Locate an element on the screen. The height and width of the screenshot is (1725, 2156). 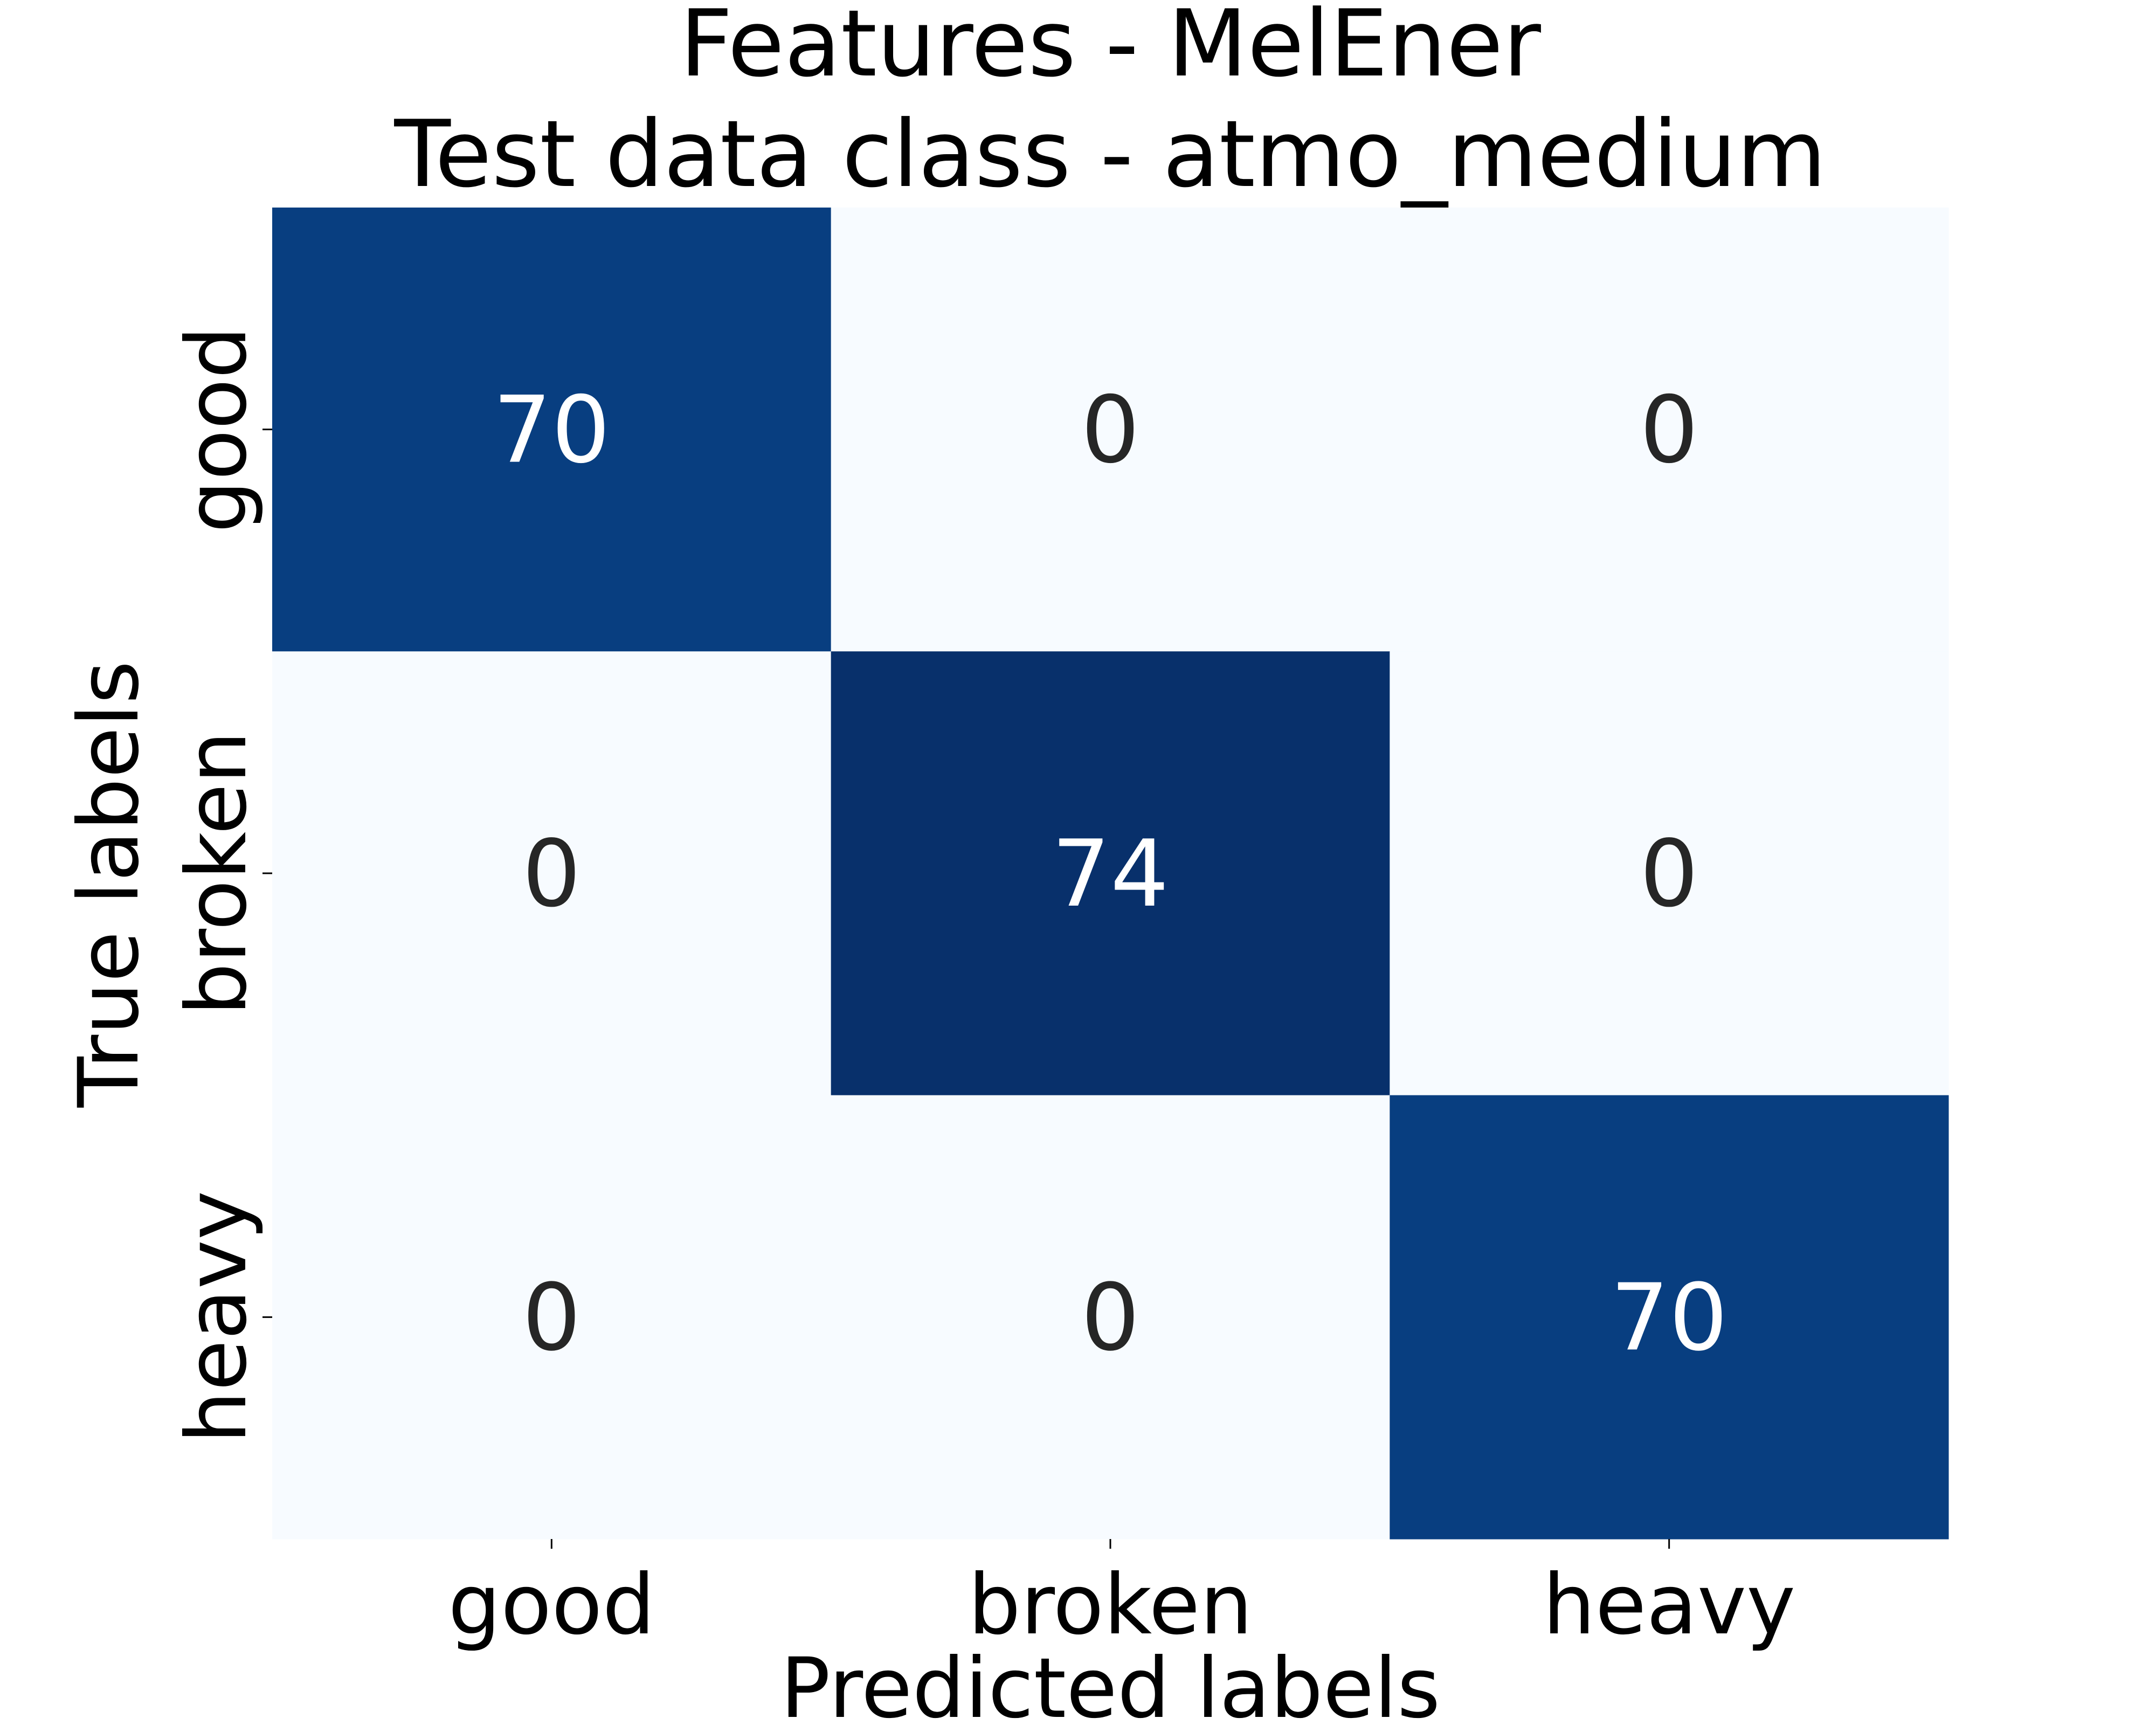
heatmap-cell-good-broken is located at coordinates (1110, 430).